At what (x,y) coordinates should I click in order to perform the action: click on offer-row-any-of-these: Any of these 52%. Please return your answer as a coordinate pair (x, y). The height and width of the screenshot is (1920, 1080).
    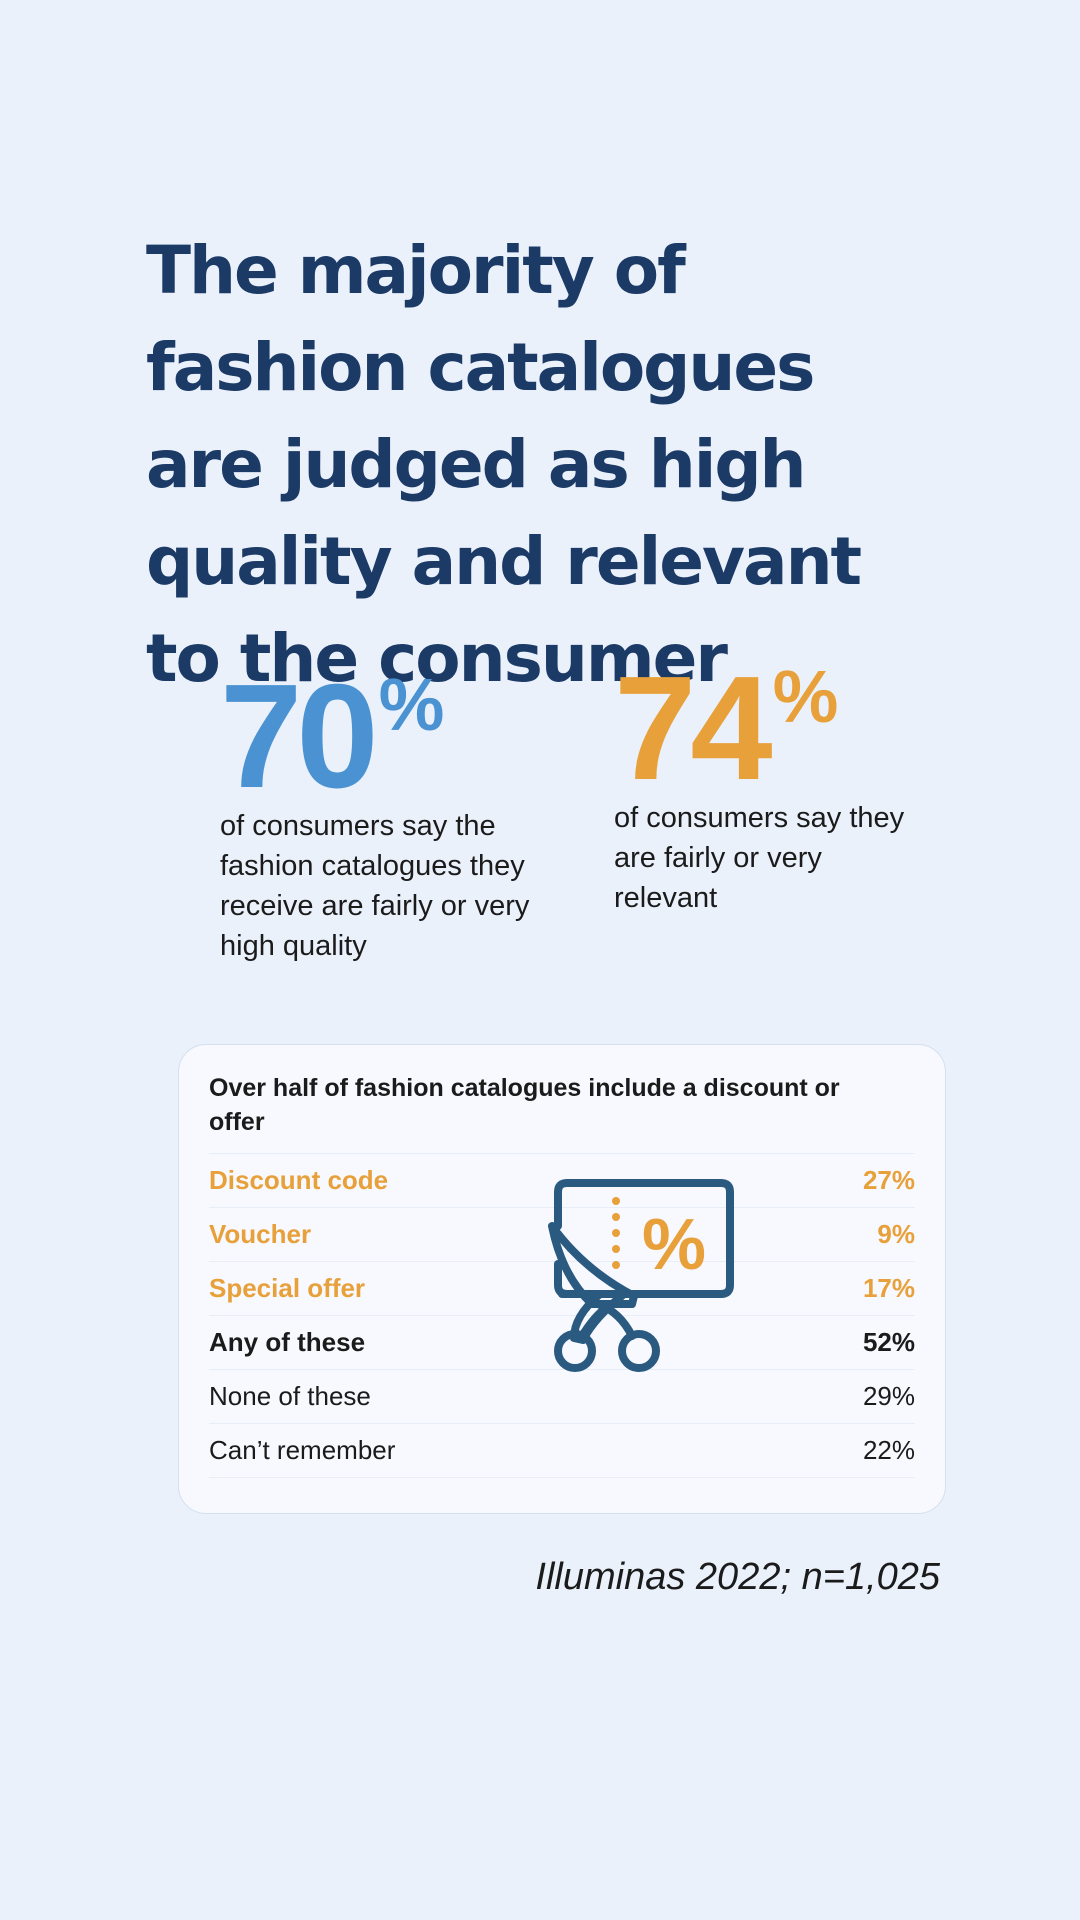
    Looking at the image, I should click on (562, 1343).